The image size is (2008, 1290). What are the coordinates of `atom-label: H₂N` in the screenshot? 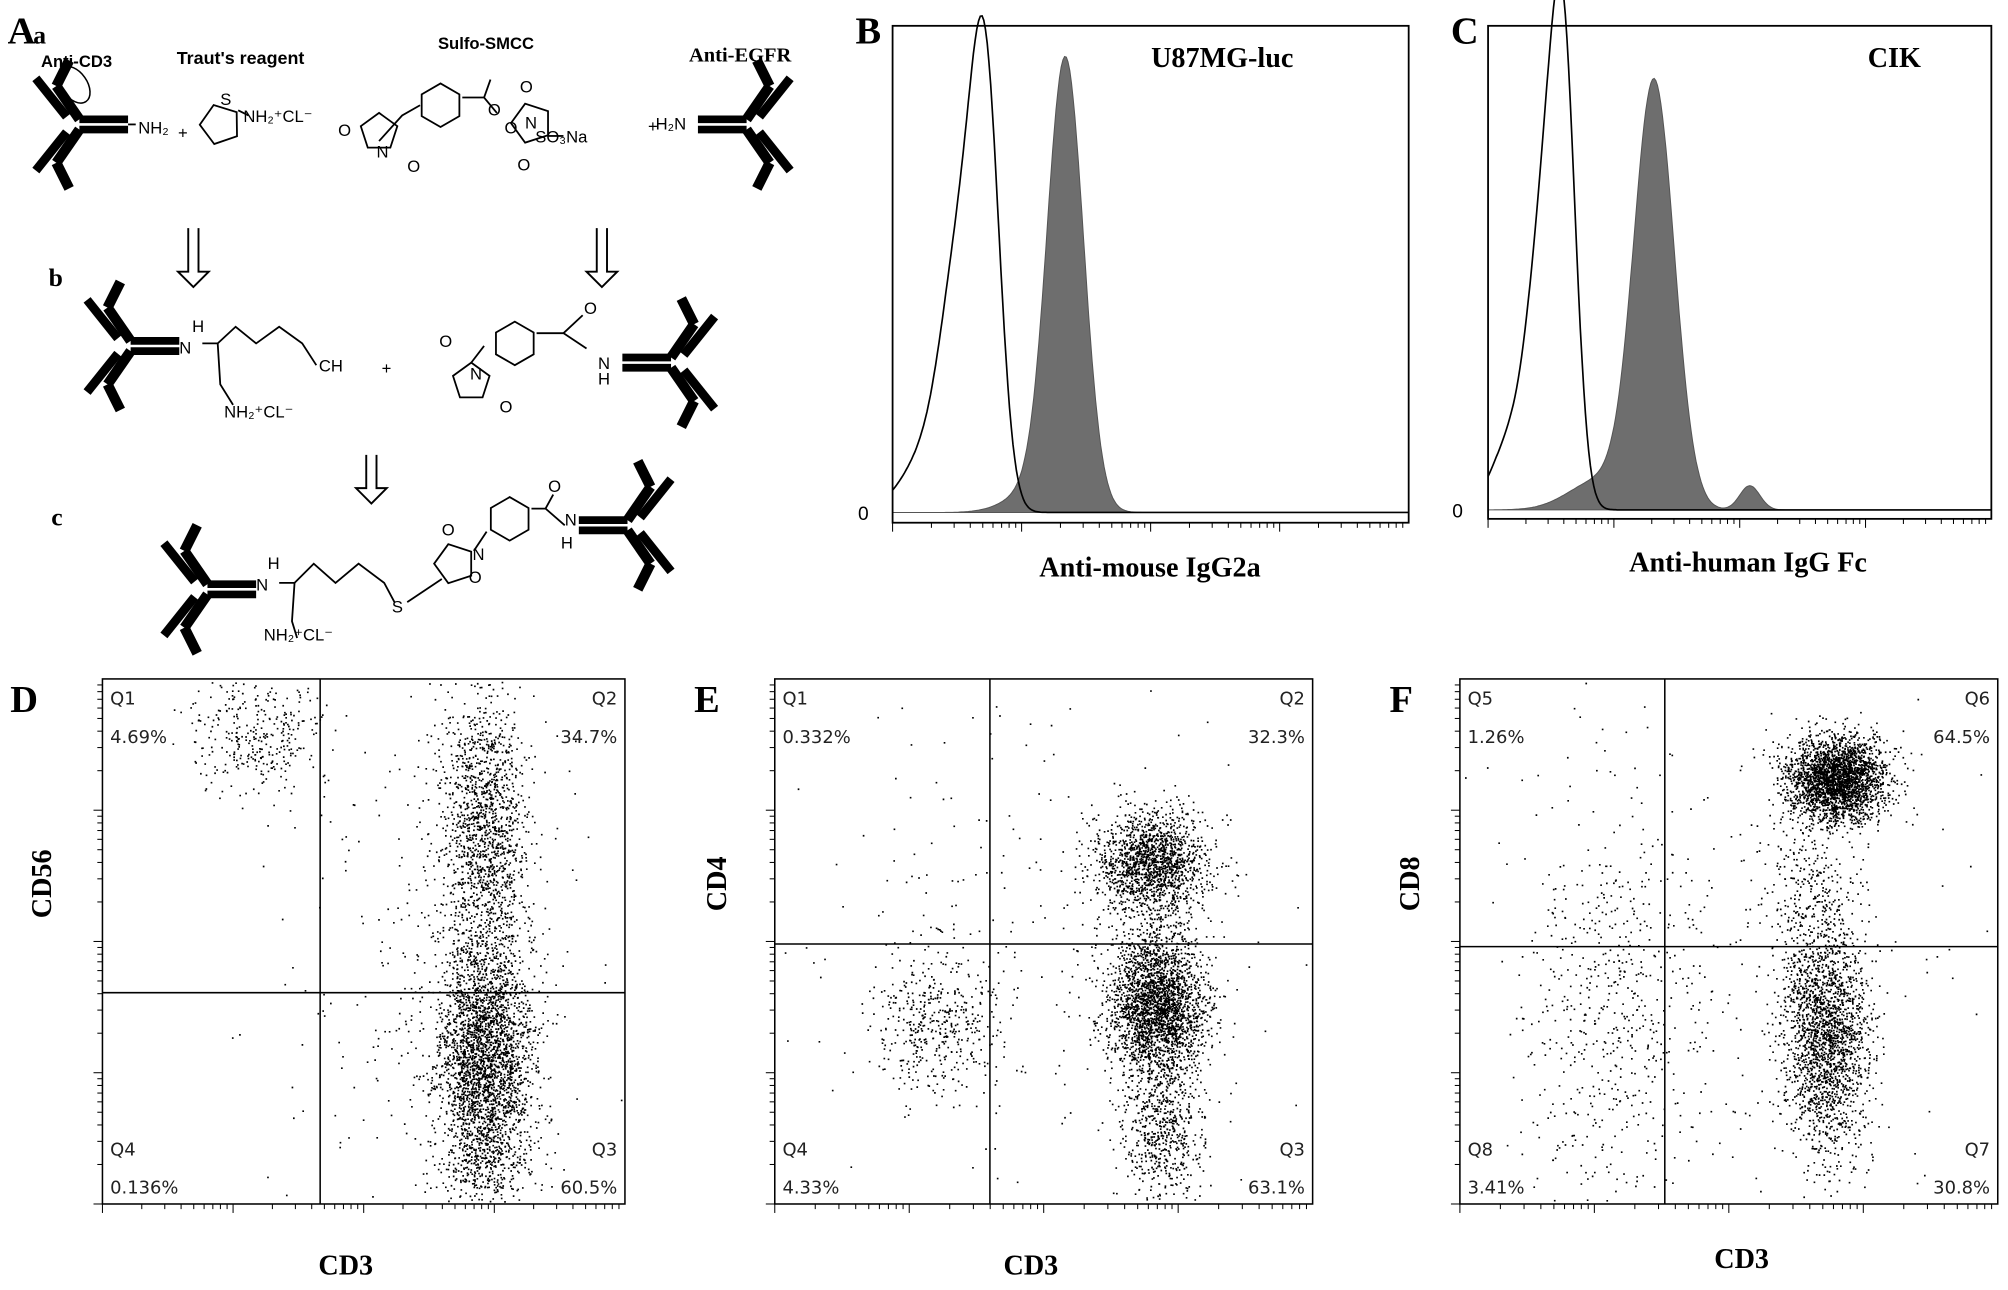 It's located at (671, 124).